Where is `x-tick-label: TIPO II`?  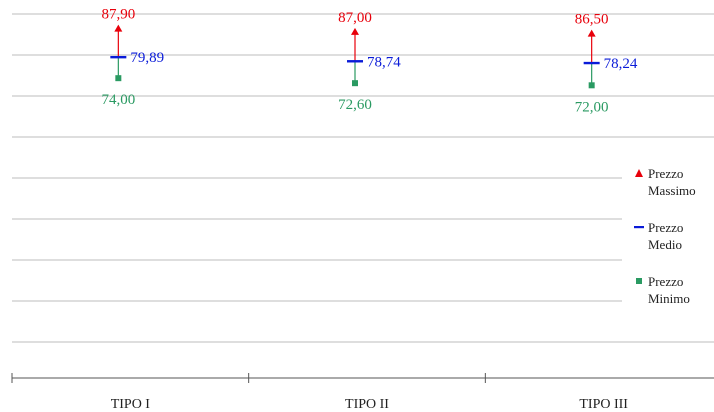 x-tick-label: TIPO II is located at coordinates (367, 404).